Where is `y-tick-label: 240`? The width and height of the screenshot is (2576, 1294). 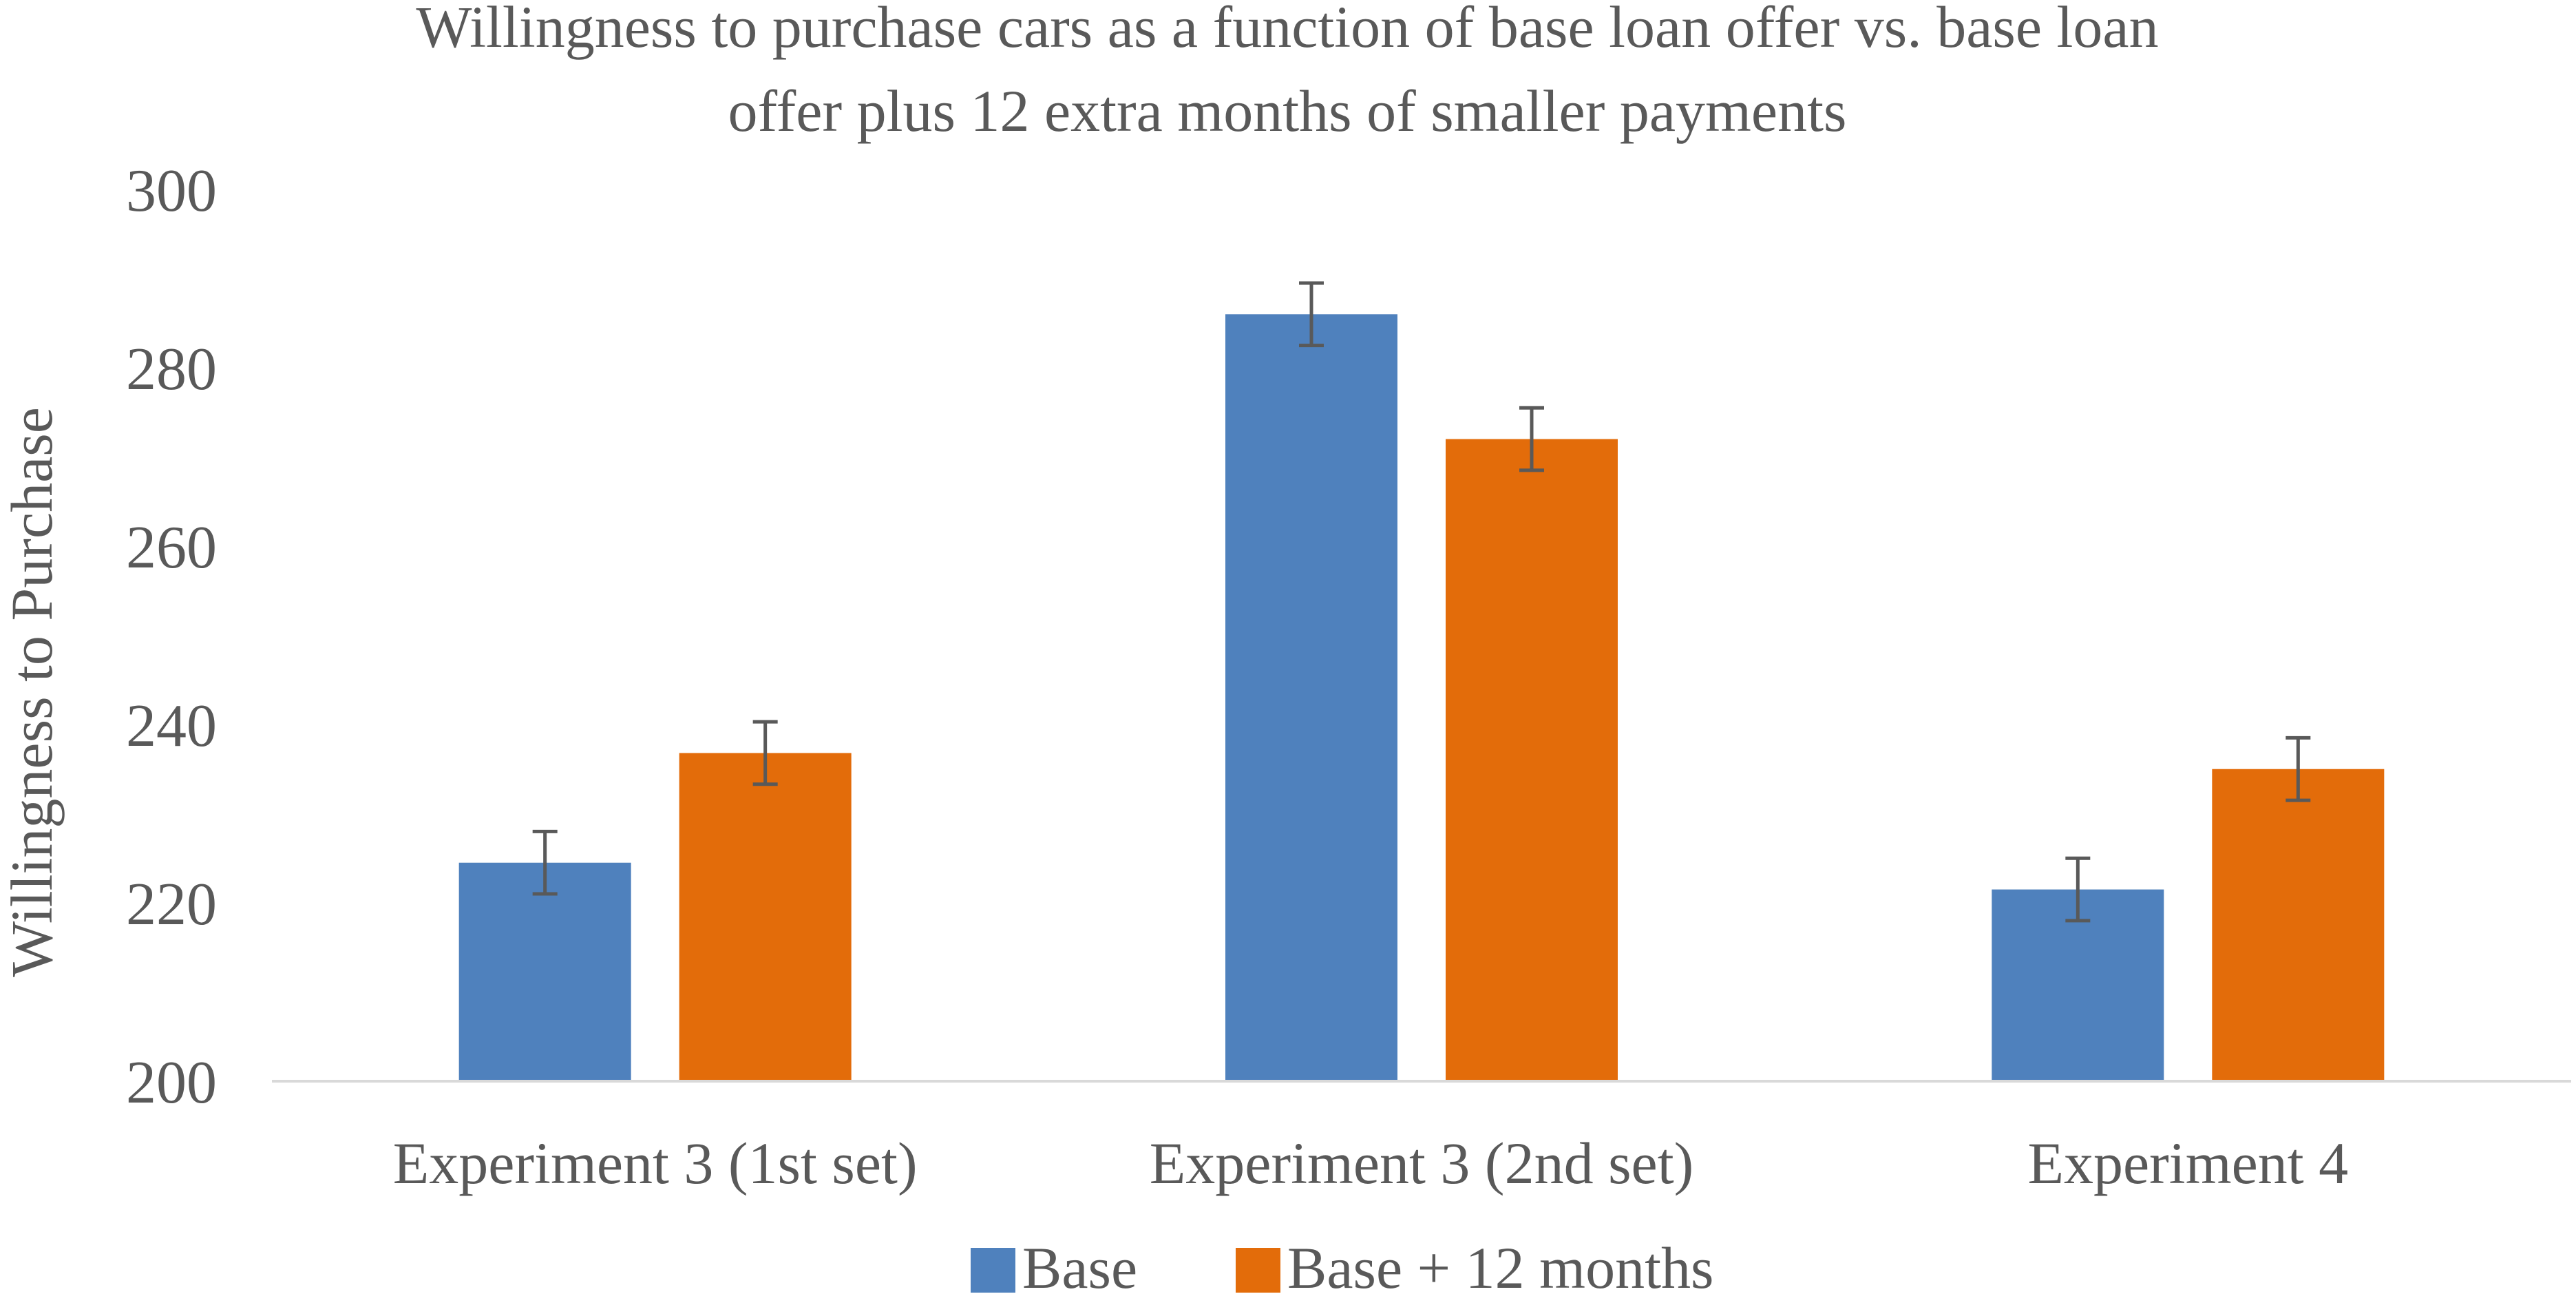
y-tick-label: 240 is located at coordinates (172, 726).